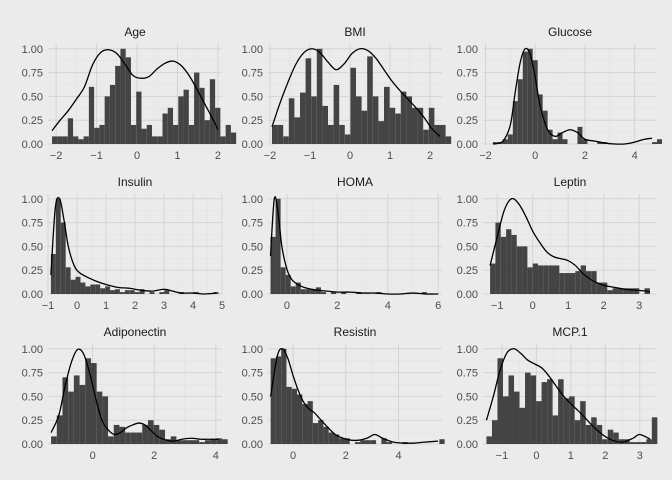  I want to click on panel-glucose: Glucose 0.00 0.25 0.50 0.75 1.00 −2 0 2 4, so click(559, 93).